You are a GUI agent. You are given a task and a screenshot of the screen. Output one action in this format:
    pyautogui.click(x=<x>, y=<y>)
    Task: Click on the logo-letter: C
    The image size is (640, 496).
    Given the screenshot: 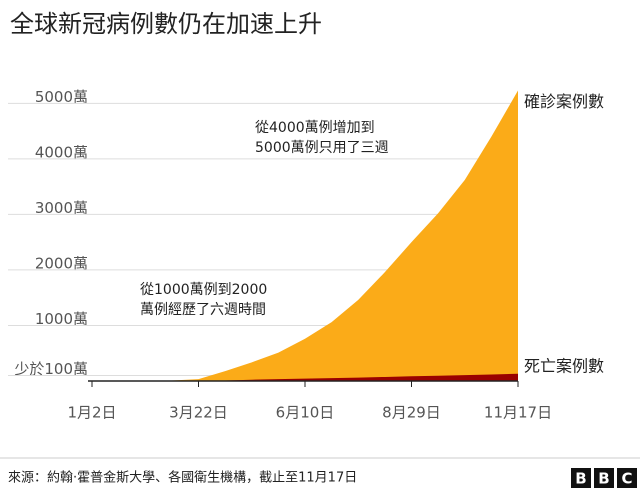 What is the action you would take?
    pyautogui.click(x=626, y=479)
    